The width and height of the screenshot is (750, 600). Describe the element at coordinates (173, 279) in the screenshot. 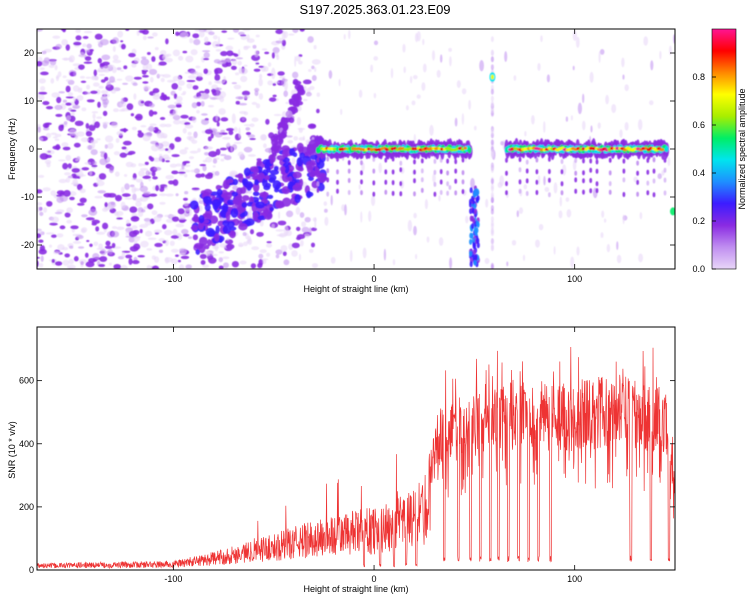

I see `spectrogram-x-tick-label: -100` at that location.